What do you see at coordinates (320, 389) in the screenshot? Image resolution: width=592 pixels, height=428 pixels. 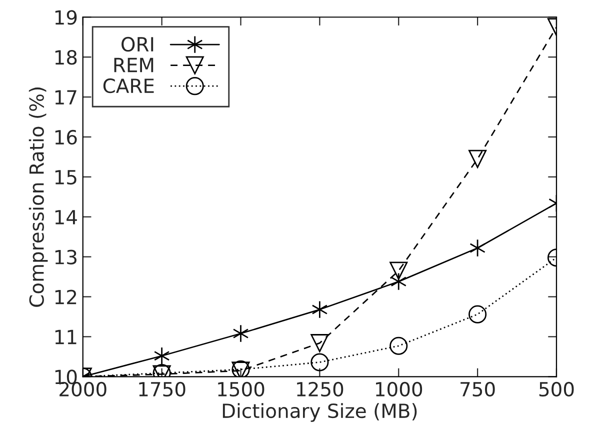 I see `x-tick-label: 1250` at bounding box center [320, 389].